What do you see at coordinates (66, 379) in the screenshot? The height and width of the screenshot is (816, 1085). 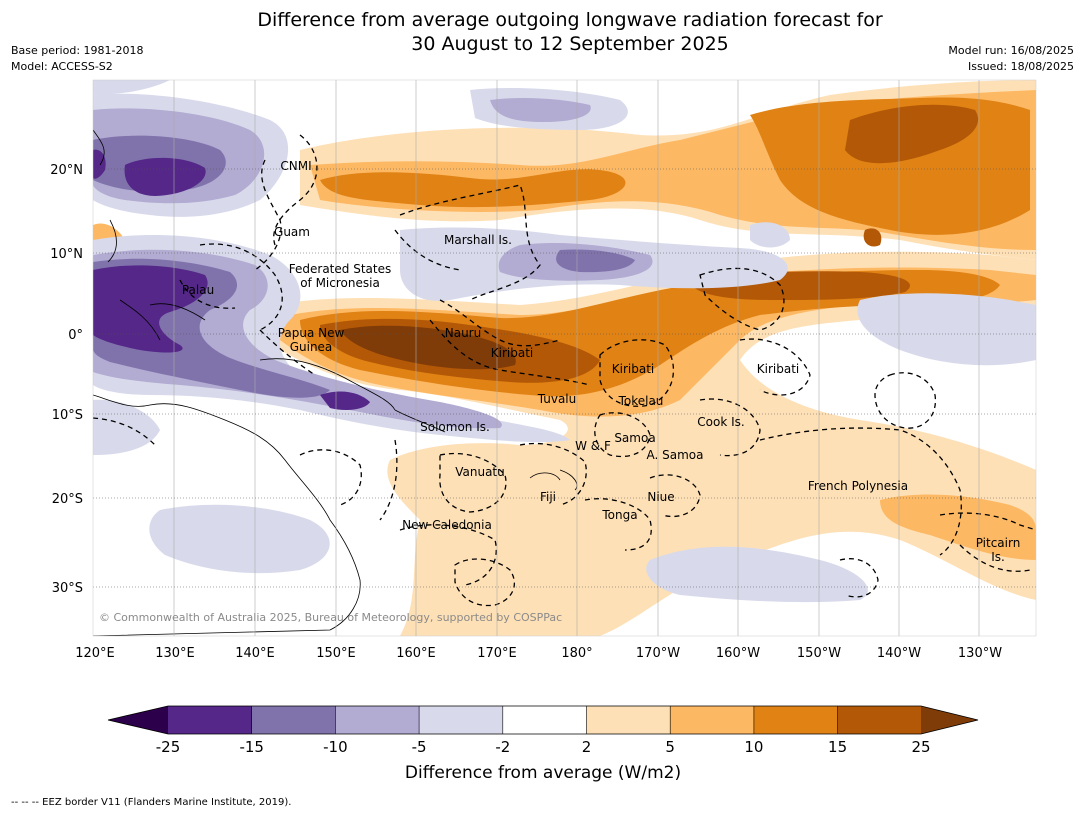 I see `lat-axis-labels: 20°N 10°N 0° 10°S 20°S 30°S` at bounding box center [66, 379].